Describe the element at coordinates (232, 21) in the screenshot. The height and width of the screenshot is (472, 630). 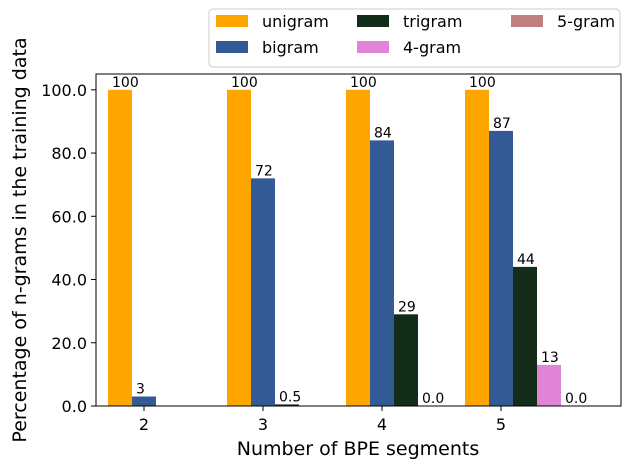
I see `legend-swatch-unigram` at that location.